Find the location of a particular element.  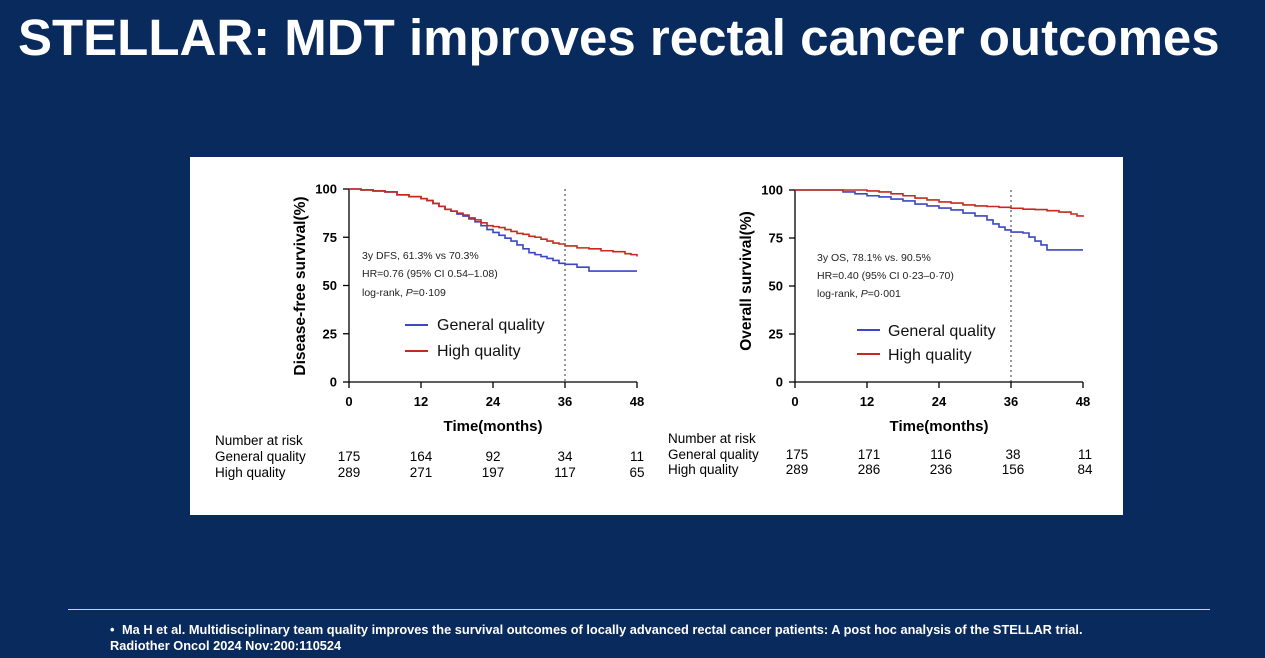

risk-count-general-quality: 171 is located at coordinates (869, 454).